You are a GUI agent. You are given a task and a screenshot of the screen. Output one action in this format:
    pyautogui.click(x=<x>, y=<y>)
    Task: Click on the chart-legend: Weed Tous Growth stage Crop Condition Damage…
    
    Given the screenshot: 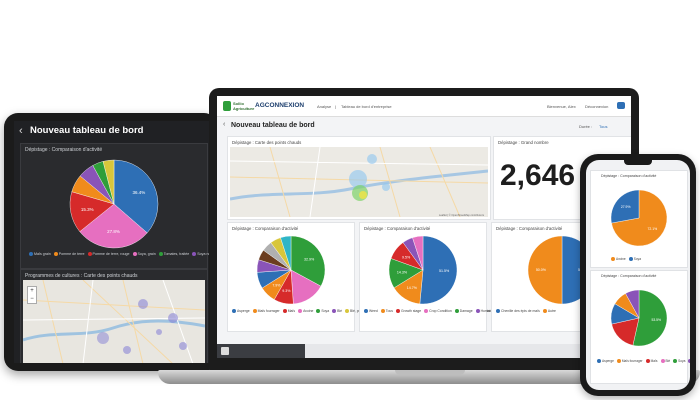 What is the action you would take?
    pyautogui.click(x=493, y=311)
    